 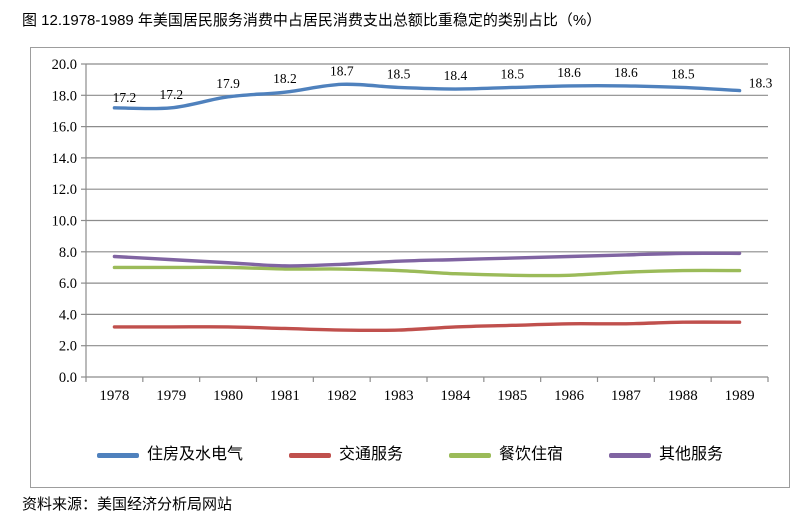 What do you see at coordinates (64, 159) in the screenshot?
I see `y-tick-label: 14.0` at bounding box center [64, 159].